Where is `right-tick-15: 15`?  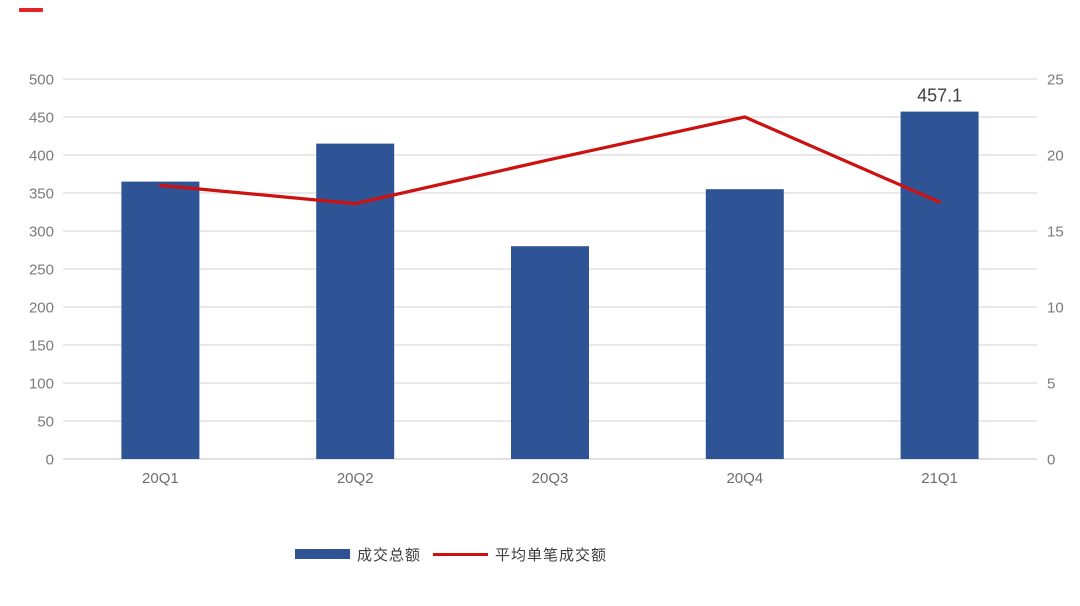 right-tick-15: 15 is located at coordinates (1055, 231).